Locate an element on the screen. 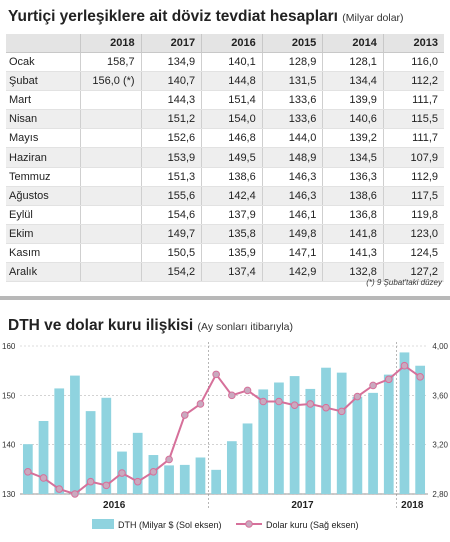 This screenshot has width=450, height=542. value-cell: 154,6 is located at coordinates (171, 215).